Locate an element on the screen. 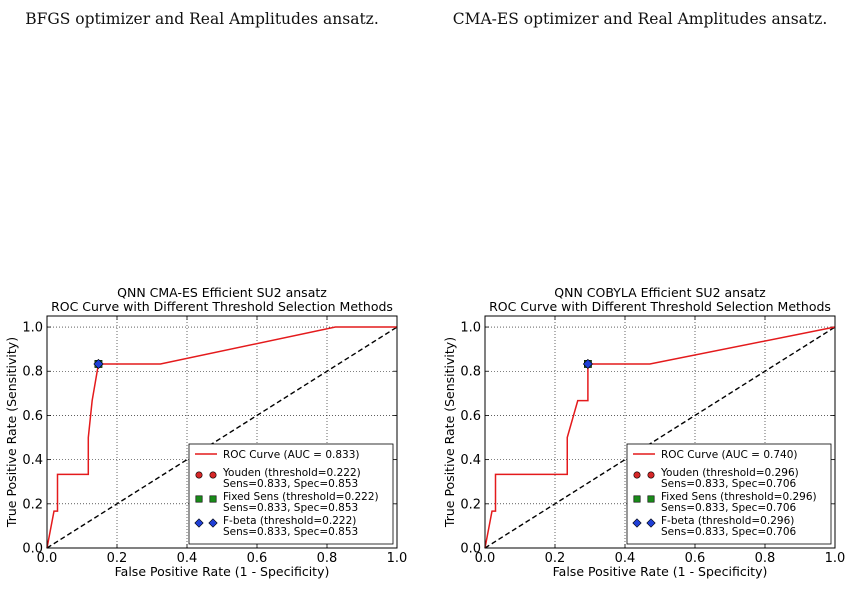 This screenshot has width=858, height=593. chart-title: QNN CMA-ES Efficient SU2 ansatz is located at coordinates (222, 292).